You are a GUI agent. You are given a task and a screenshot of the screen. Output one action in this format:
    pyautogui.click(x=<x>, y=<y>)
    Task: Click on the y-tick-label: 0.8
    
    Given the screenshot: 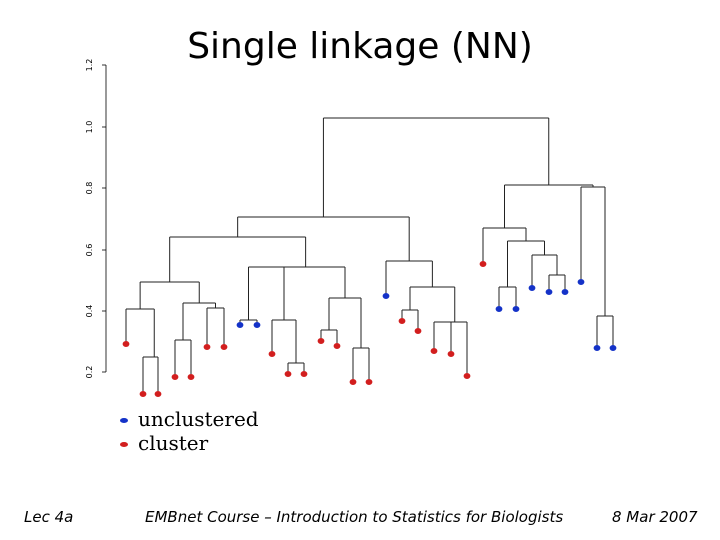 What is the action you would take?
    pyautogui.click(x=89, y=188)
    